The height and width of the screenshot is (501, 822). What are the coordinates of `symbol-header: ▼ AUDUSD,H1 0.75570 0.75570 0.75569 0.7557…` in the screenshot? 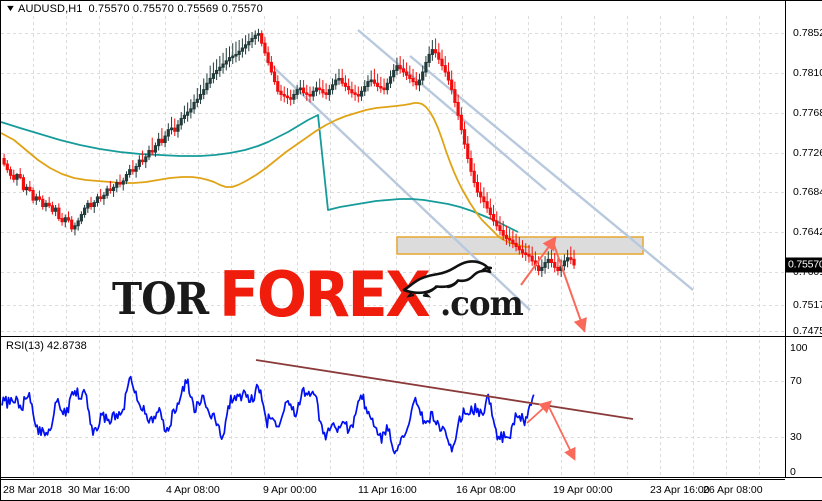 It's located at (133, 9).